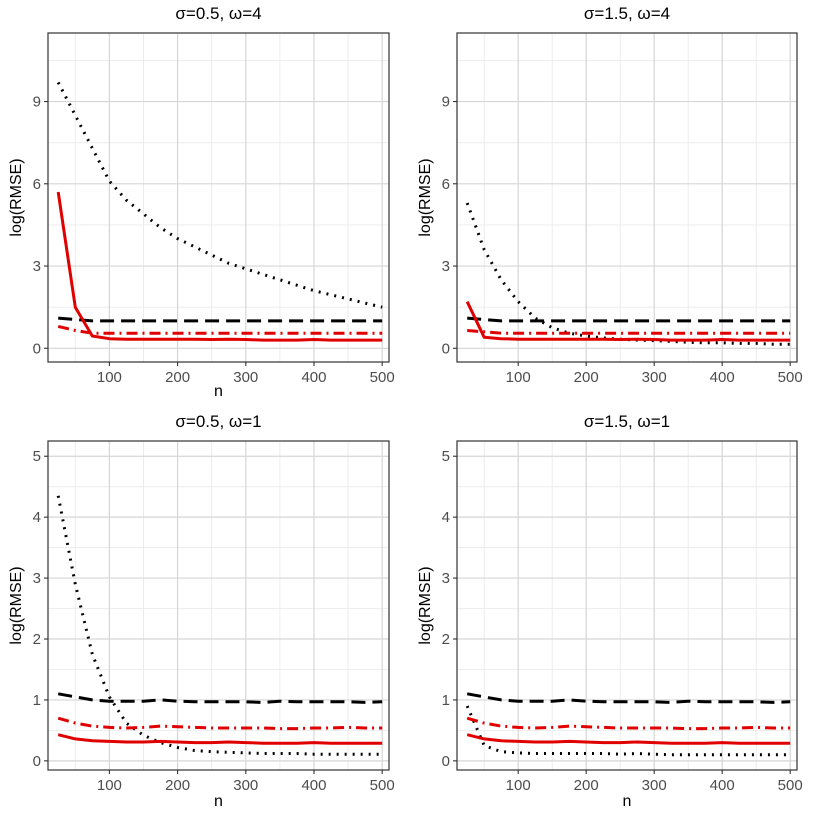  What do you see at coordinates (627, 421) in the screenshot?
I see `panel-title: σ=1.5, ω=1` at bounding box center [627, 421].